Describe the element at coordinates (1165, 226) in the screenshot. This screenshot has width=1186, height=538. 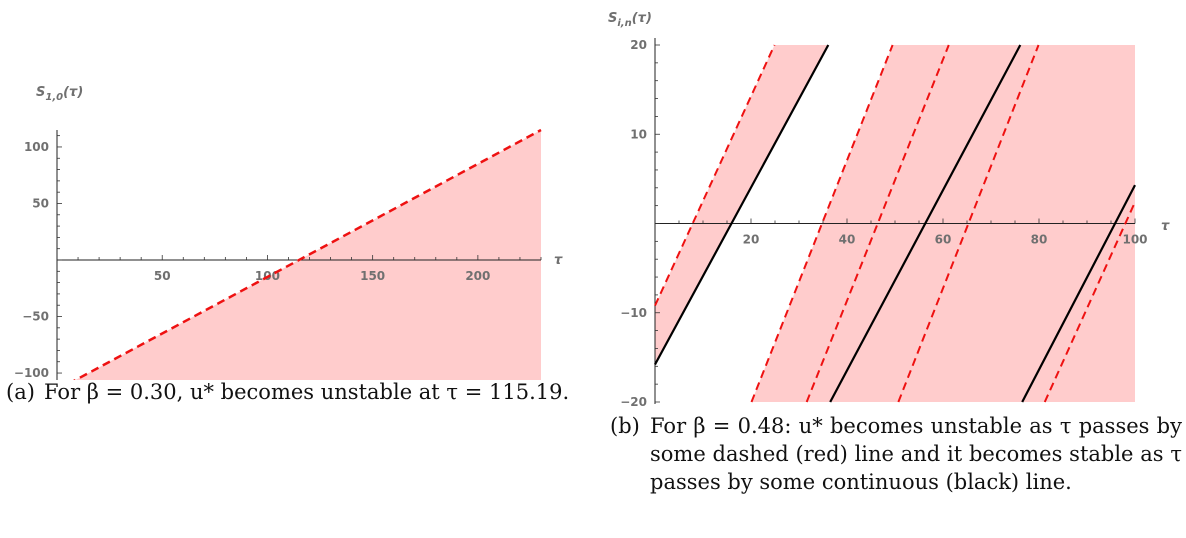
I see `x-axis-title-b: τ` at that location.